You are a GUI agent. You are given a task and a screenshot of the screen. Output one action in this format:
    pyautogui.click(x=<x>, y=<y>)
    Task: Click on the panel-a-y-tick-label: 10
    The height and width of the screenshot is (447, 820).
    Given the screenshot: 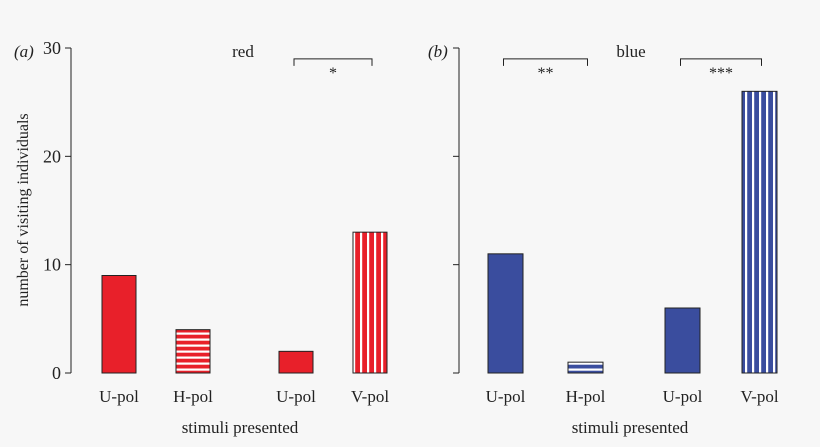 What is the action you would take?
    pyautogui.click(x=52, y=265)
    